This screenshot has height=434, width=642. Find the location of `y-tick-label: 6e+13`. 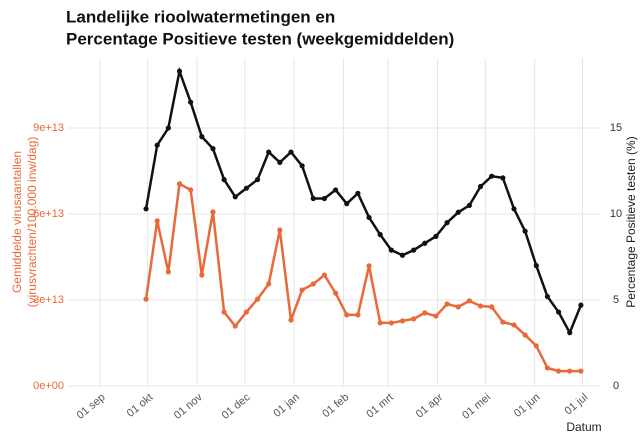

y-tick-label: 6e+13 is located at coordinates (48, 214).